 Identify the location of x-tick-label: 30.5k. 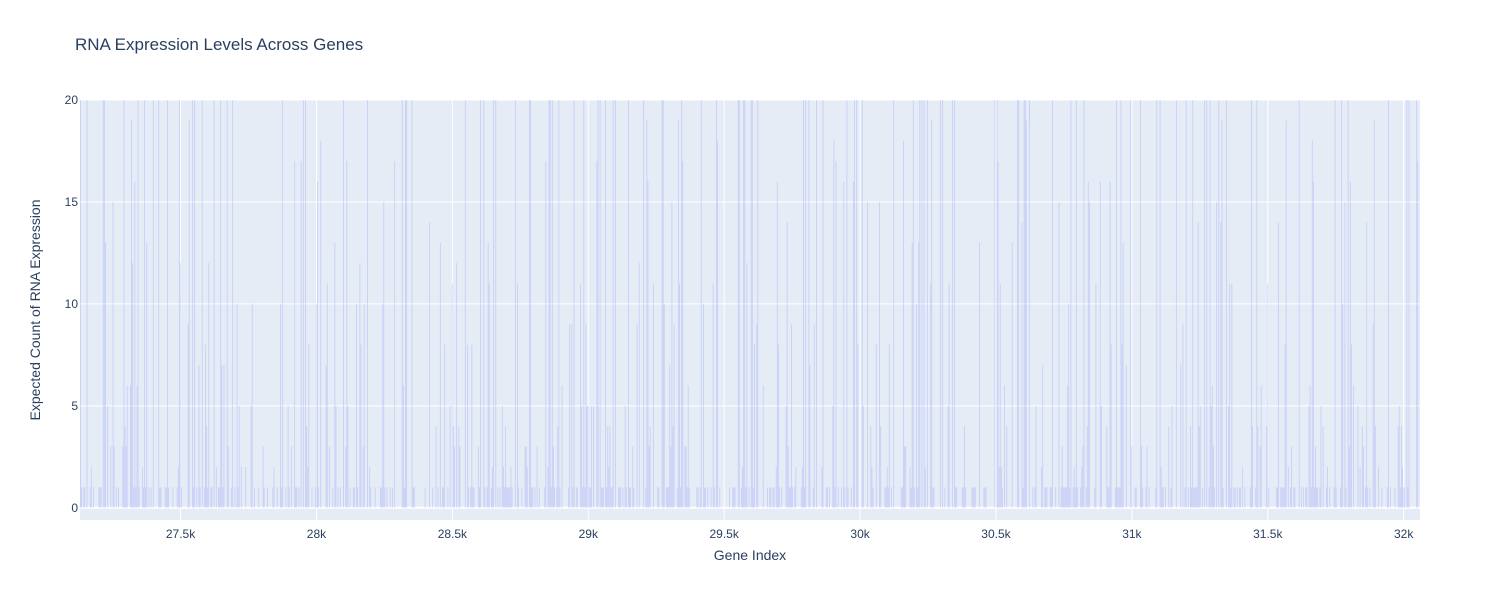
(996, 534).